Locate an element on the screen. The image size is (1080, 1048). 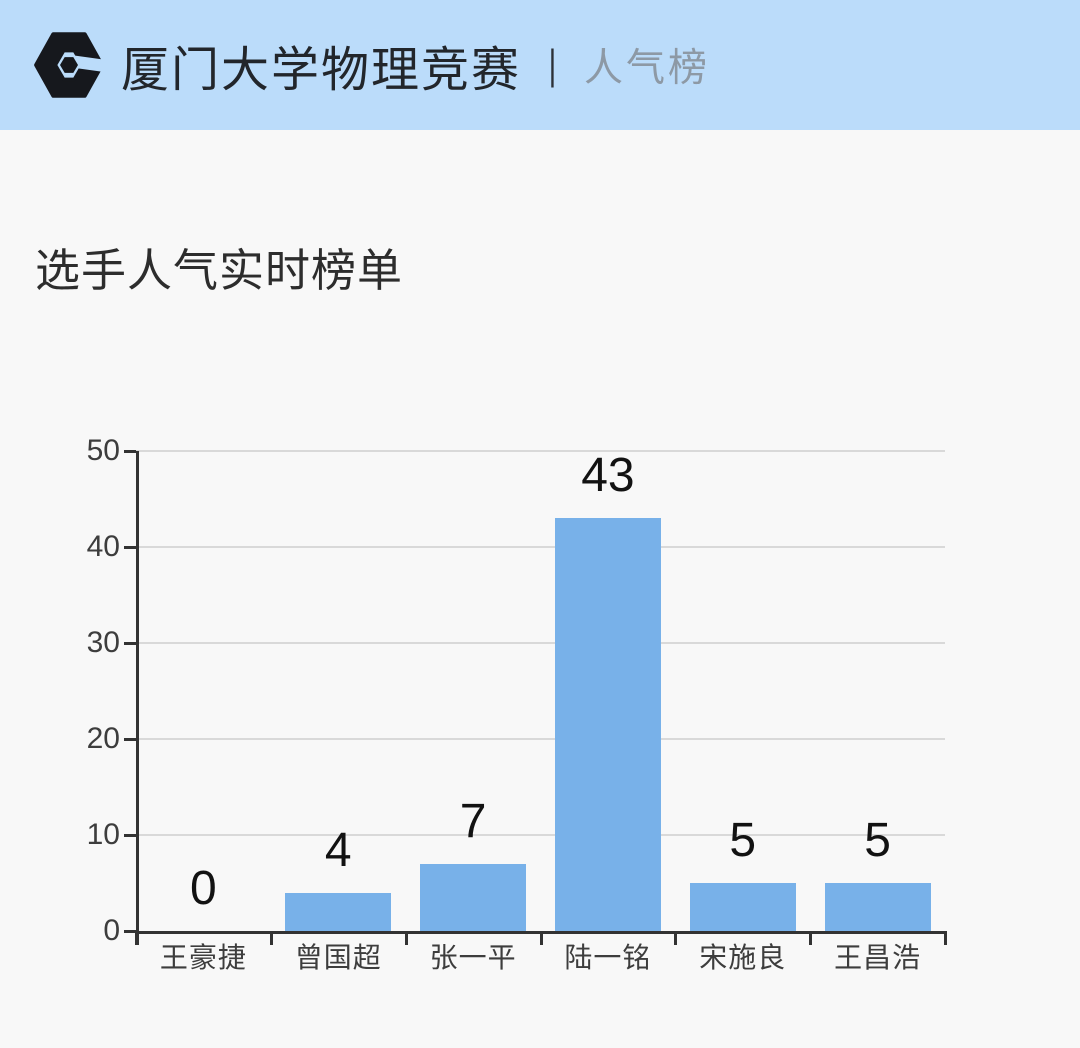
x-axis-label: 曾国超 is located at coordinates (338, 957).